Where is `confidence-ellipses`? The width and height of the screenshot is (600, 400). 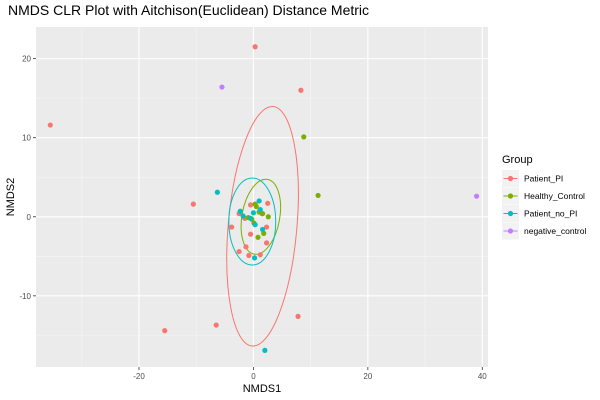
confidence-ellipses is located at coordinates (262, 226).